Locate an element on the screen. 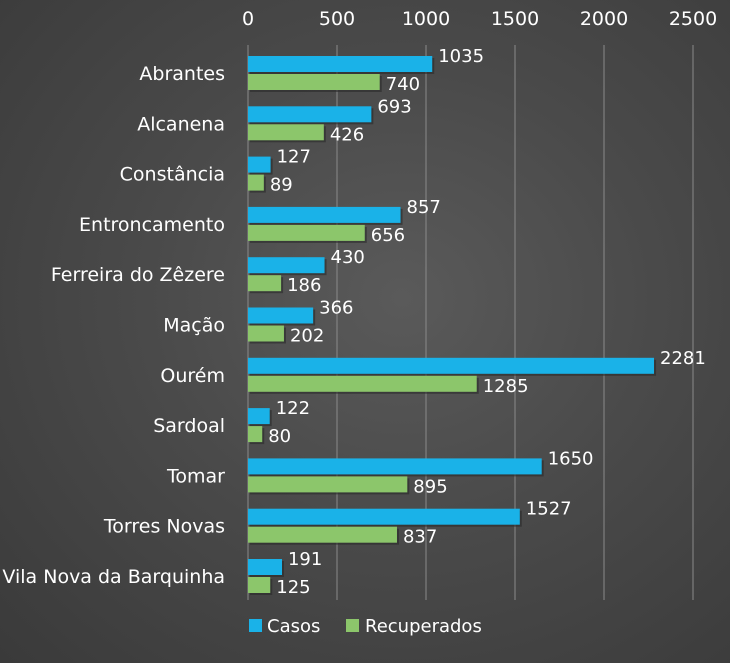 The height and width of the screenshot is (663, 730). data-label: 857 is located at coordinates (424, 207).